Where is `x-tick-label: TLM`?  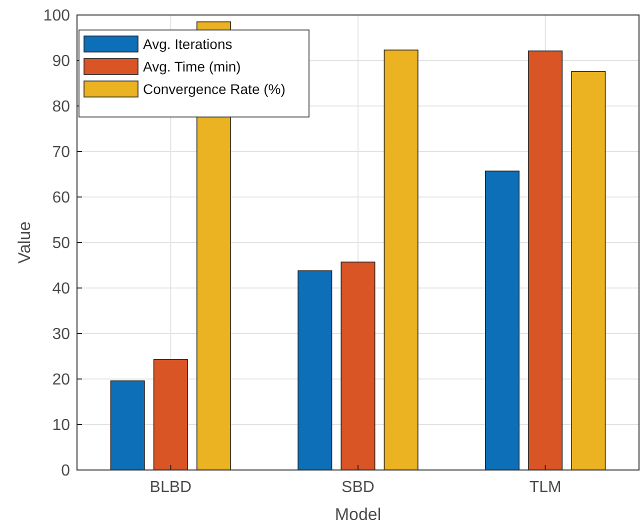
x-tick-label: TLM is located at coordinates (545, 487).